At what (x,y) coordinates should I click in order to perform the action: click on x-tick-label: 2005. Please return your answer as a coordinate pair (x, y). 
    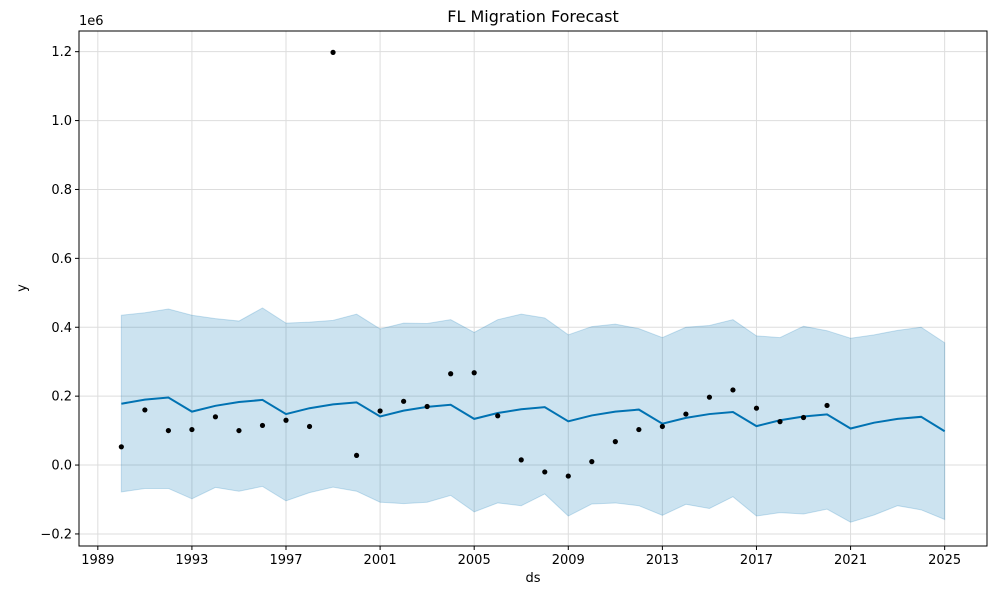
    Looking at the image, I should click on (474, 560).